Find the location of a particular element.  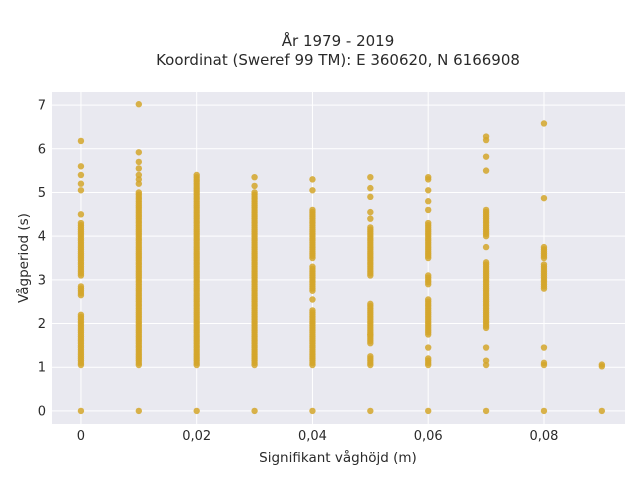

y-tick-label: 4 is located at coordinates (42, 237).